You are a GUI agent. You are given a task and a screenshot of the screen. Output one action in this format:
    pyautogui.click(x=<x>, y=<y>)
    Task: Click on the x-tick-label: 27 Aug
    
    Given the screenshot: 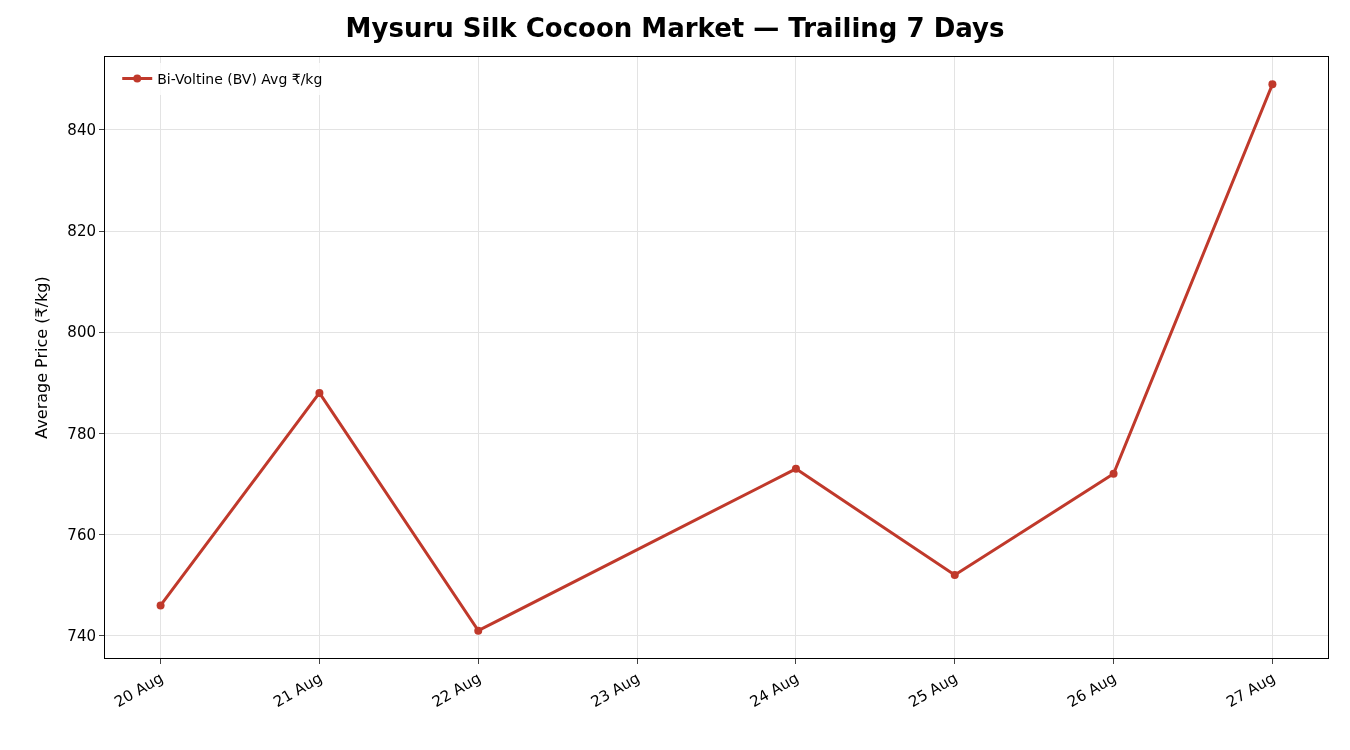 What is the action you would take?
    pyautogui.click(x=1251, y=690)
    